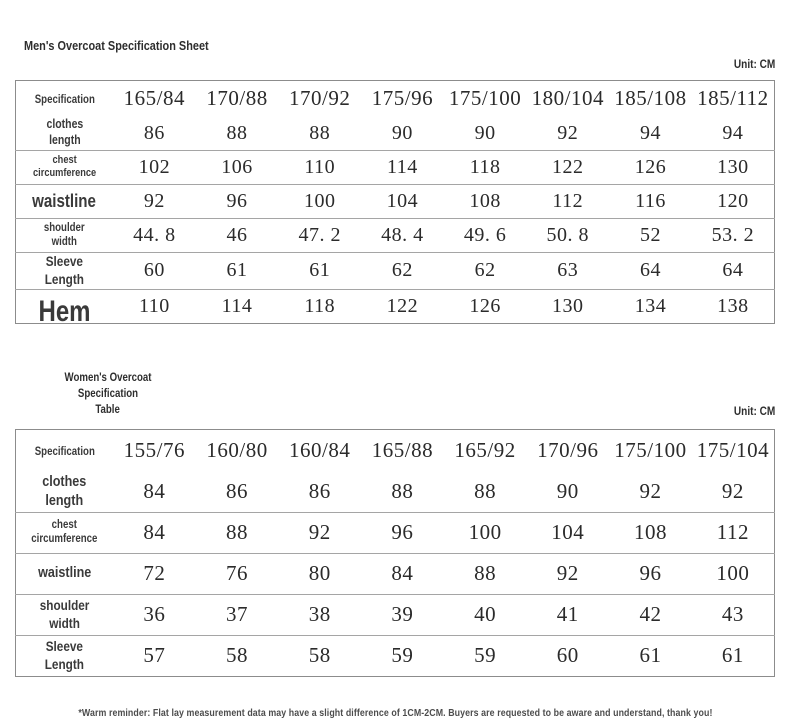 Image resolution: width=790 pixels, height=726 pixels. What do you see at coordinates (485, 201) in the screenshot?
I see `value-cell-text: 108` at bounding box center [485, 201].